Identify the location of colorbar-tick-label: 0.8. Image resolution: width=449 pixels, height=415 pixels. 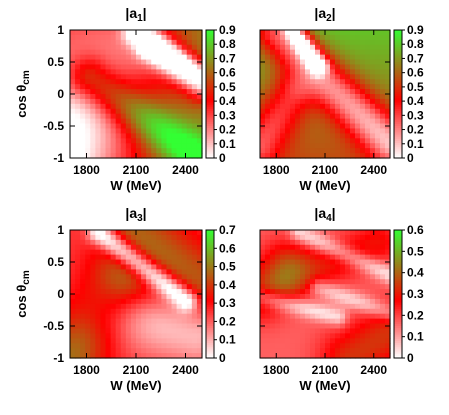
(415, 44).